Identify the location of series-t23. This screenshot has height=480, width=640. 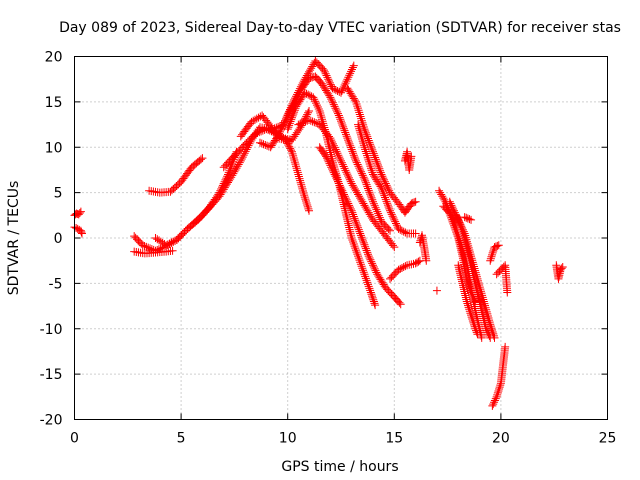
(468, 300).